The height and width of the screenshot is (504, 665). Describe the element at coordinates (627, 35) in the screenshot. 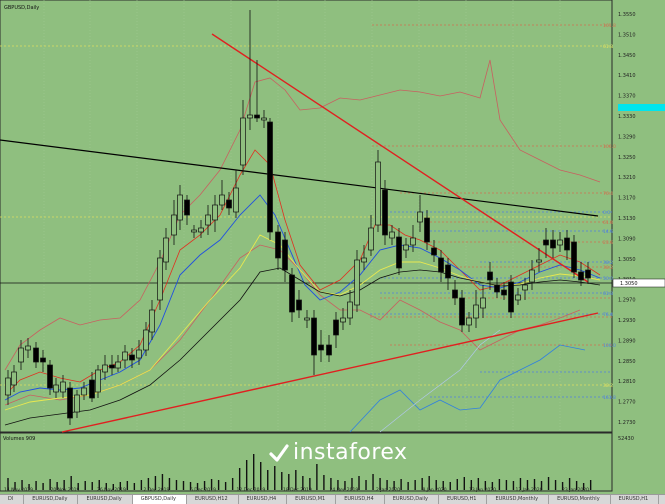

I see `price-axis-label: 1.3510` at that location.